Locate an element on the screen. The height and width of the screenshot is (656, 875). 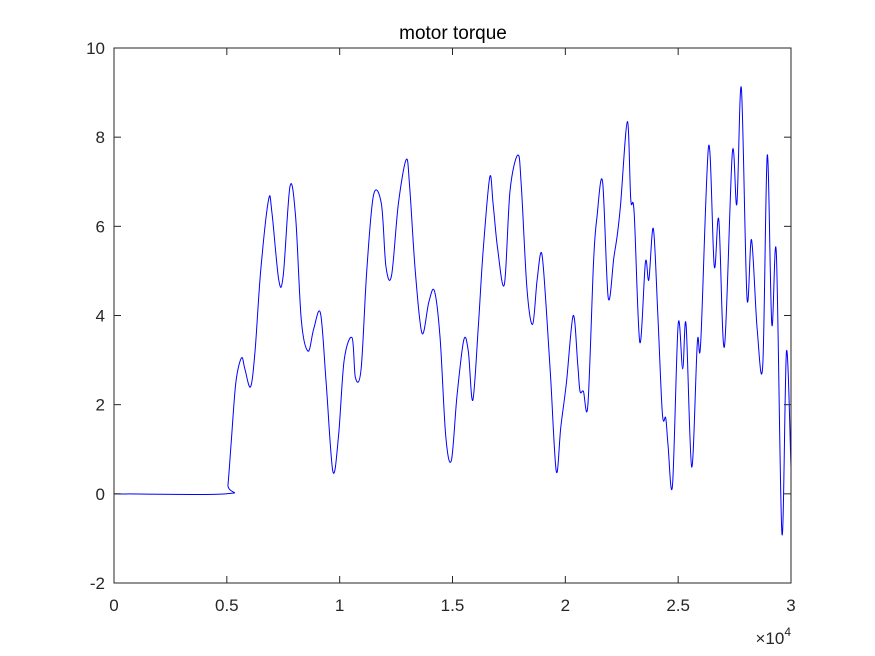
x-axis-exponent-label: ×10⁴ is located at coordinates (773, 636).